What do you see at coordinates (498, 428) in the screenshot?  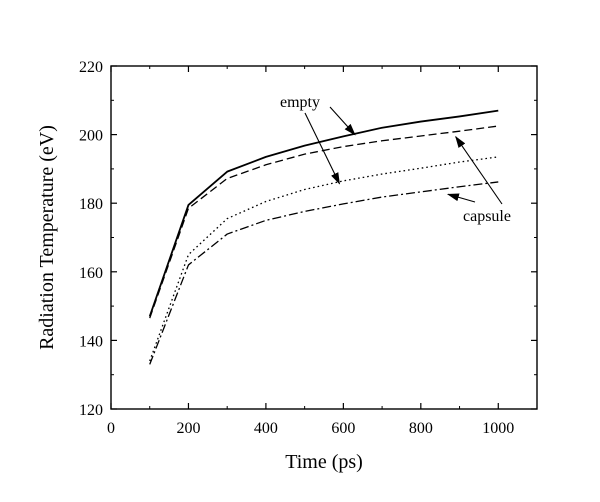 I see `x-tick-label: 1000` at bounding box center [498, 428].